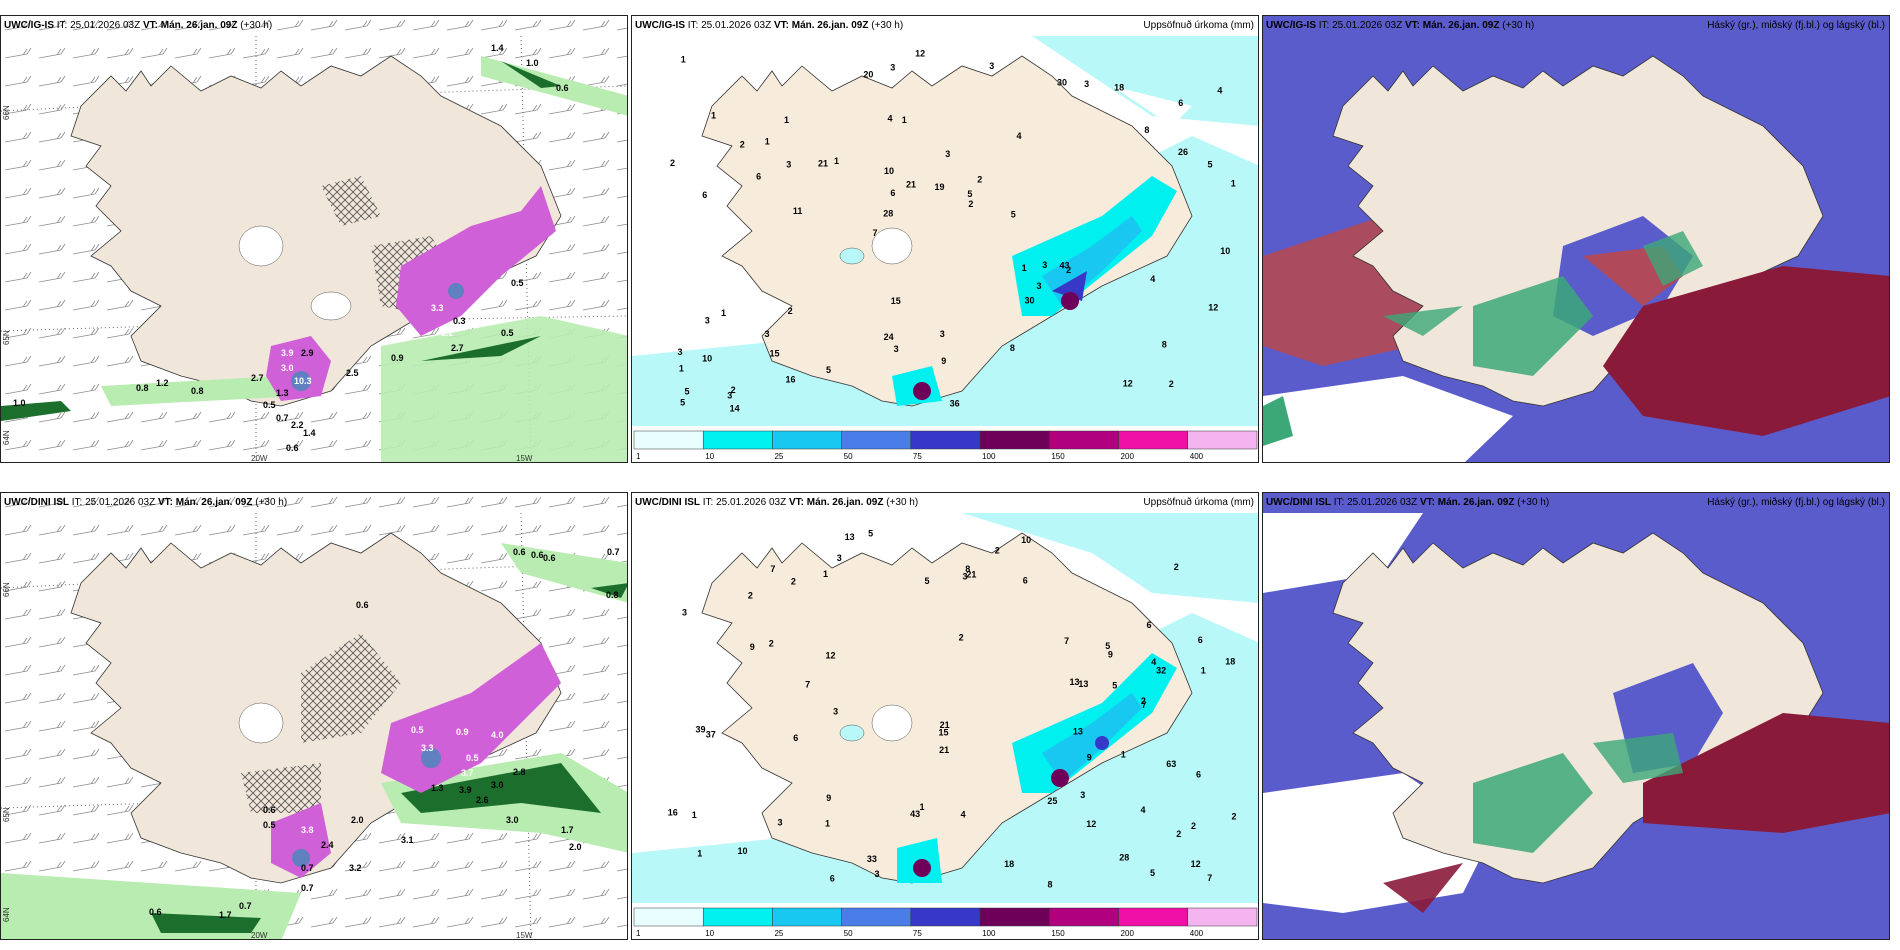 Image resolution: width=1900 pixels, height=950 pixels. Describe the element at coordinates (872, 859) in the screenshot. I see `precip-value: 33` at that location.